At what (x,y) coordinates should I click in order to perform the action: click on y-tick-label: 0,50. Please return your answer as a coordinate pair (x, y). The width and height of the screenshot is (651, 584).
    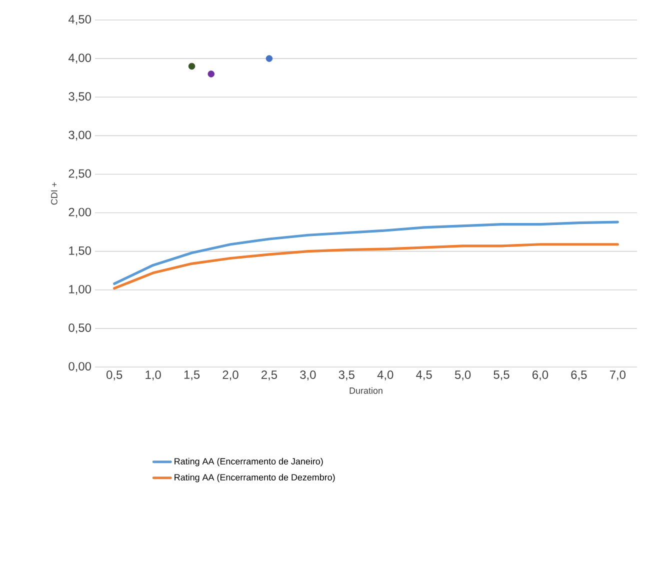
    Looking at the image, I should click on (80, 329).